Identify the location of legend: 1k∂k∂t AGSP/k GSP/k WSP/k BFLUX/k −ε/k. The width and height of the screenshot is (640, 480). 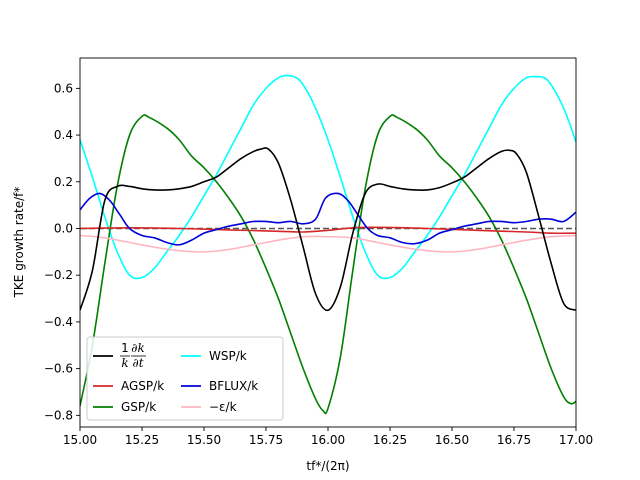
(185, 378).